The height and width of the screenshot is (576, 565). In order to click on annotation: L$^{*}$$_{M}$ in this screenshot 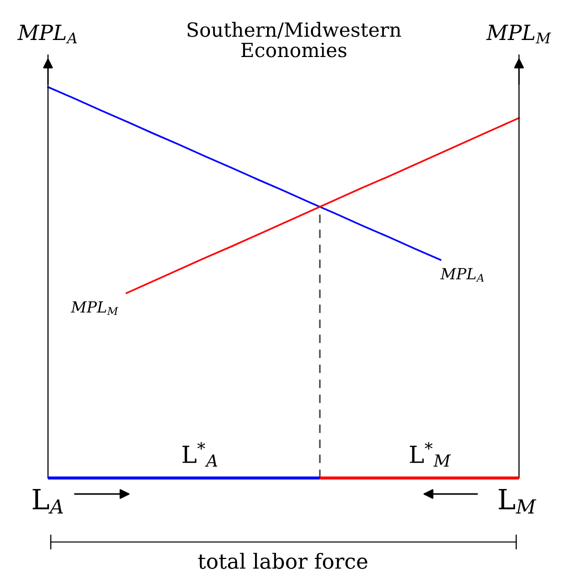, I will do `click(430, 454)`.